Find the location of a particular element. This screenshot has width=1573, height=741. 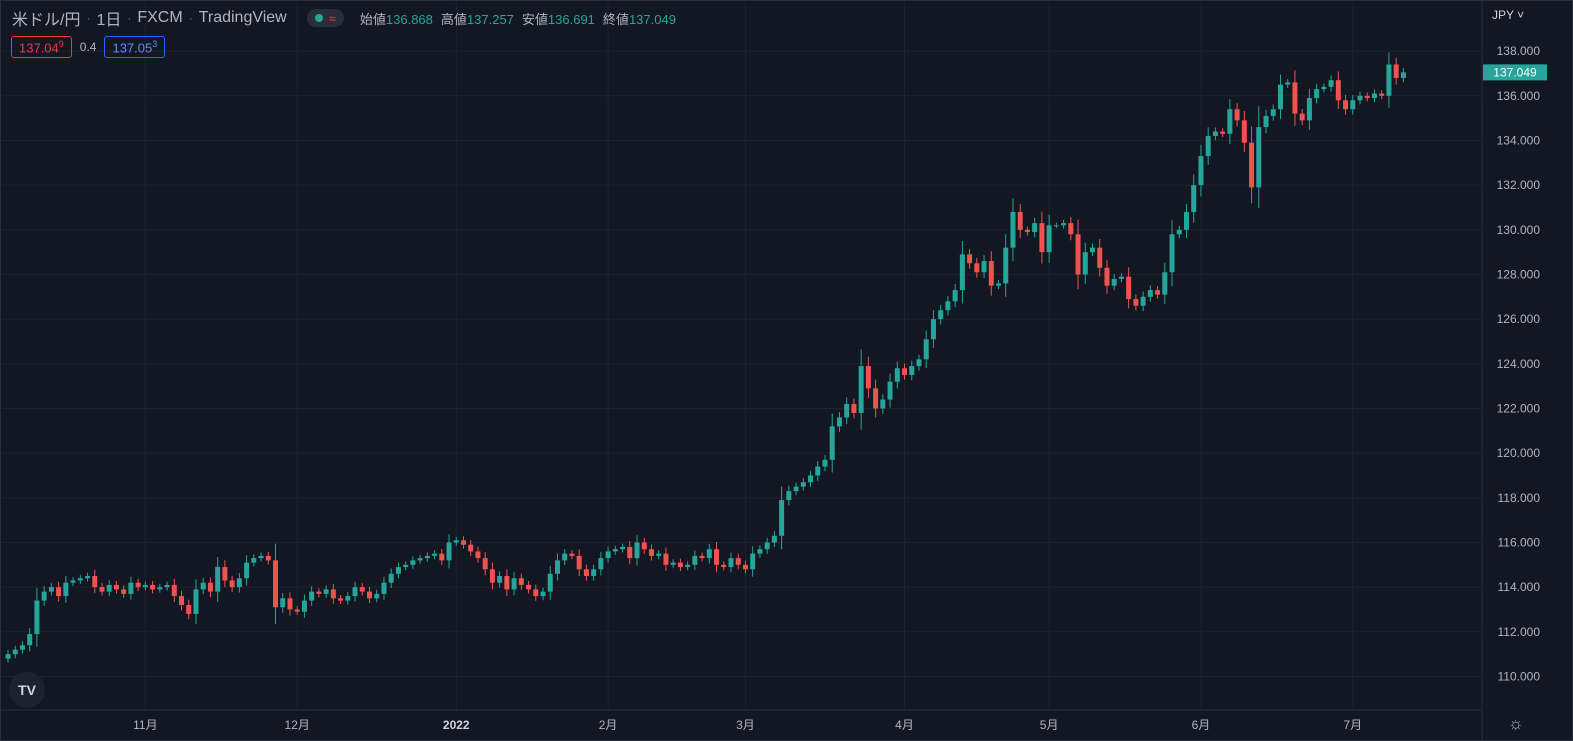

market-open-icon is located at coordinates (318, 18).